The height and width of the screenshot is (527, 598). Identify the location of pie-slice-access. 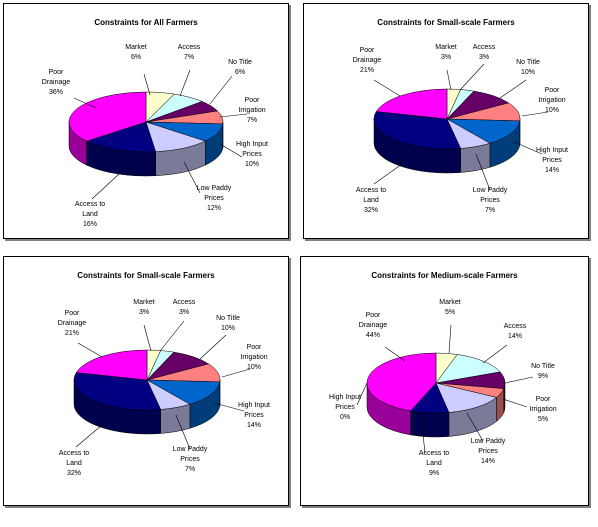
(468, 369).